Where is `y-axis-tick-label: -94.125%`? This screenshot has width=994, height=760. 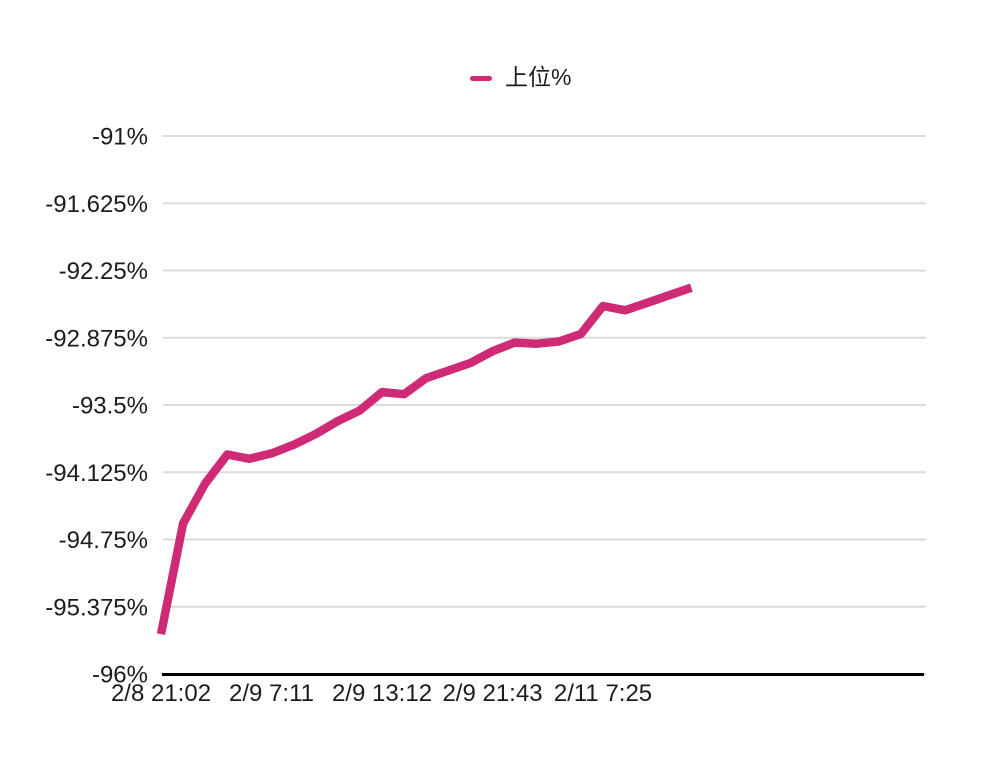 y-axis-tick-label: -94.125% is located at coordinates (96, 473).